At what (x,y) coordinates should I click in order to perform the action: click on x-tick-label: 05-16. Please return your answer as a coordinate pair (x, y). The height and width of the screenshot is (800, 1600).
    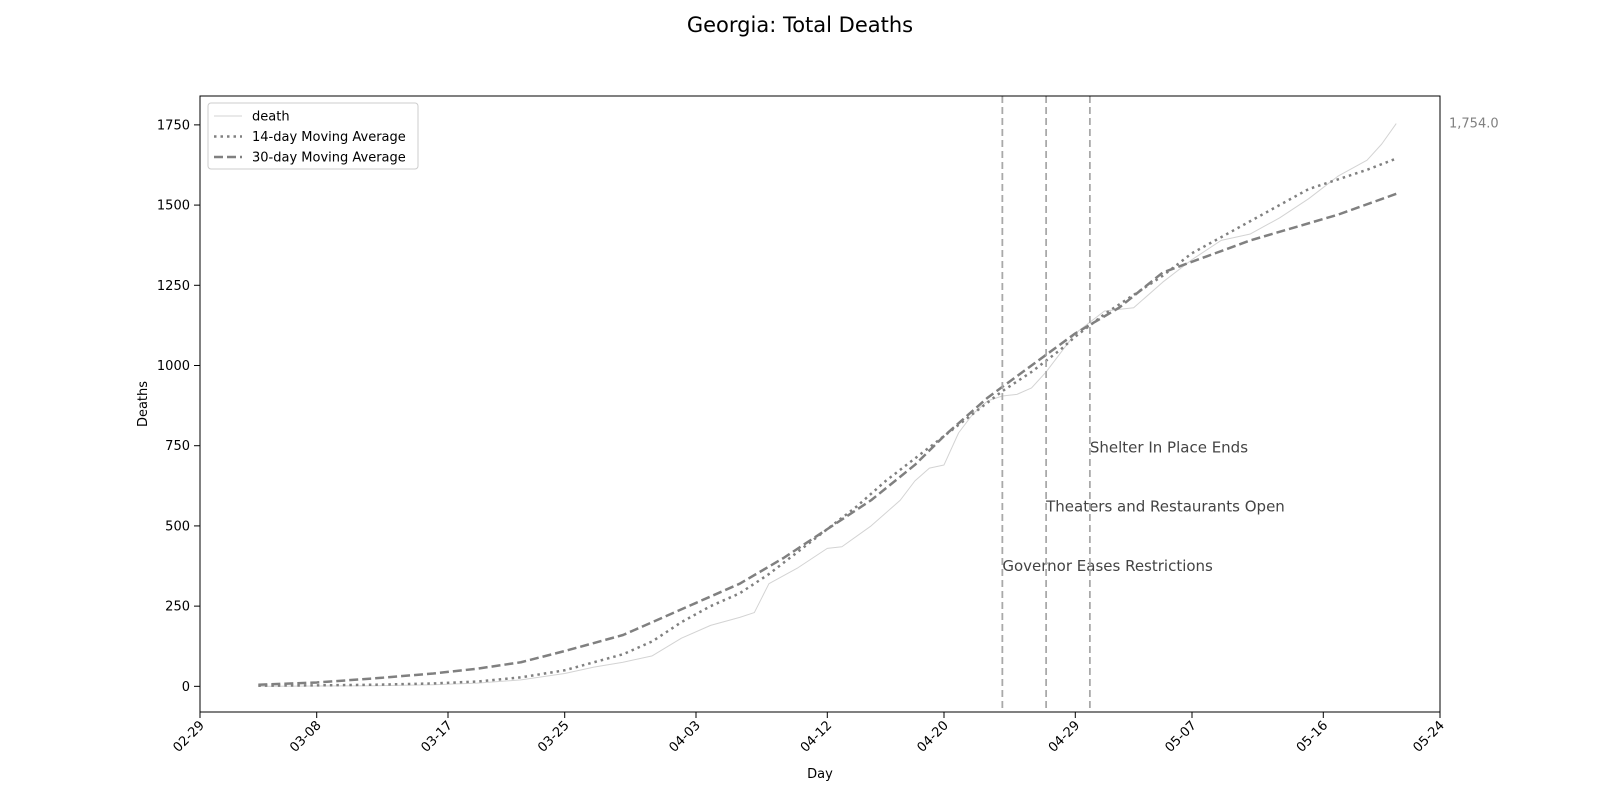
    Looking at the image, I should click on (1312, 736).